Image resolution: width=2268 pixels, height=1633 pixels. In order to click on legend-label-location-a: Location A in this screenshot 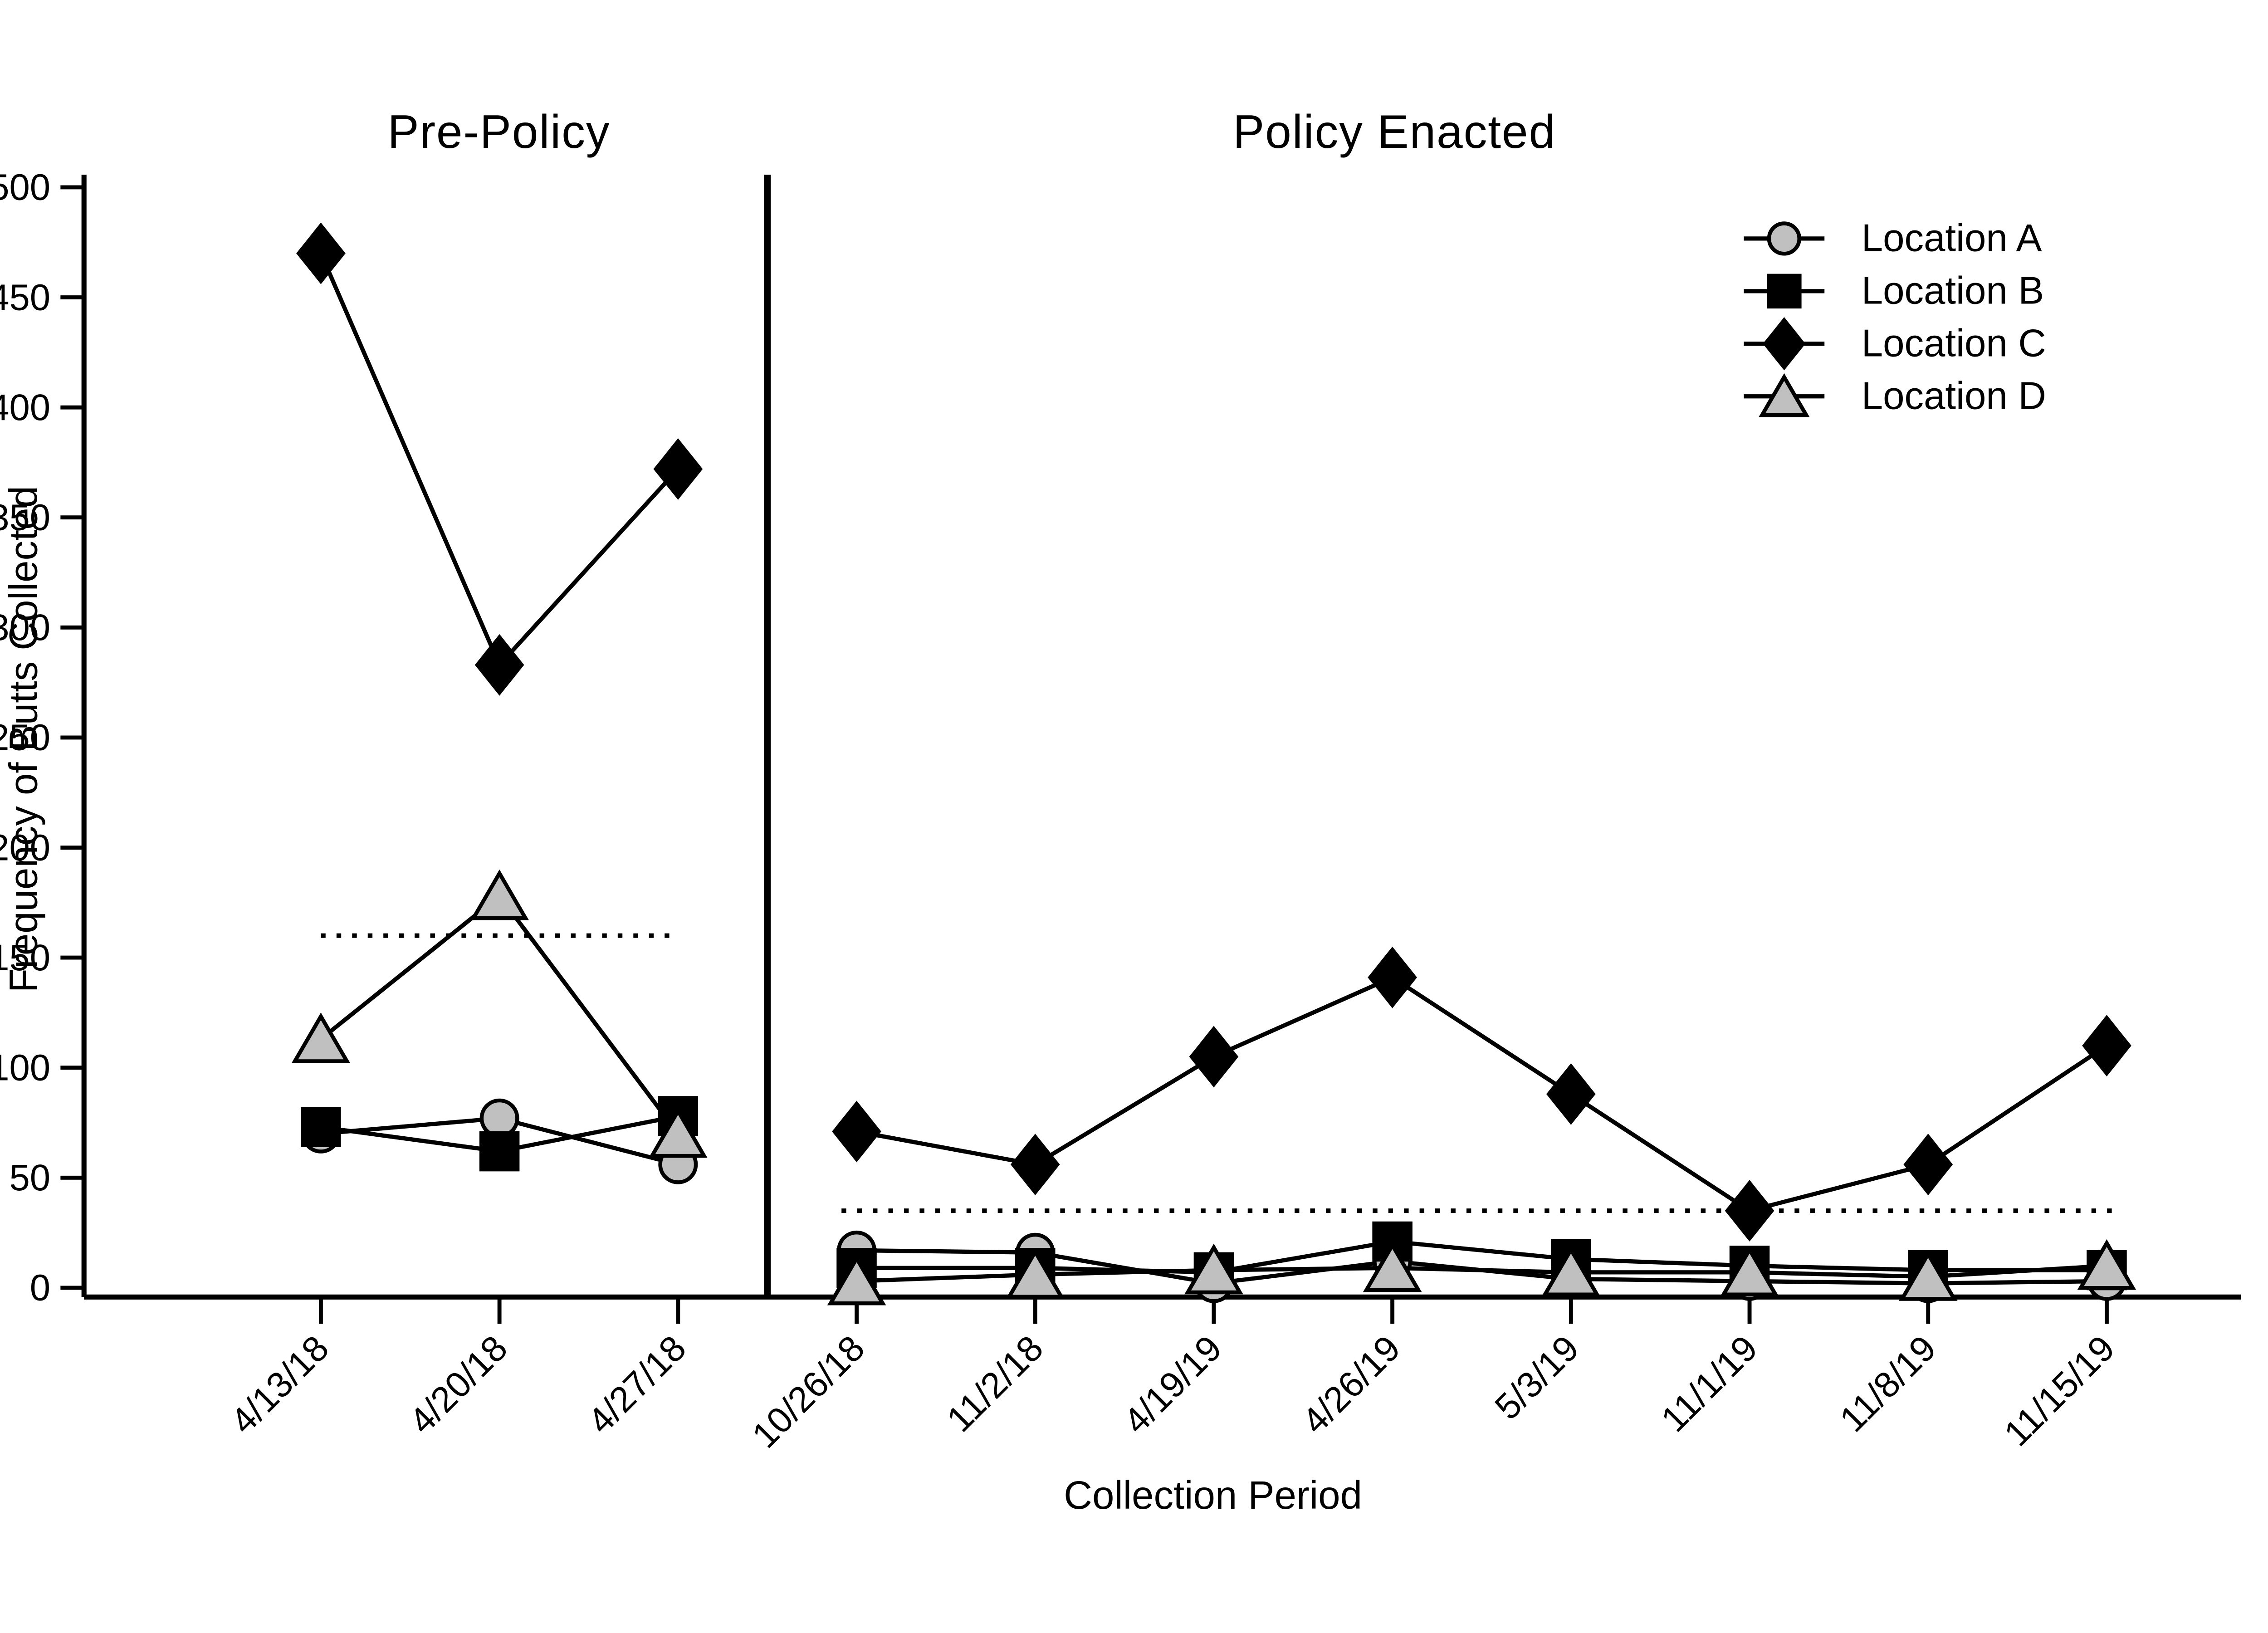, I will do `click(1952, 239)`.